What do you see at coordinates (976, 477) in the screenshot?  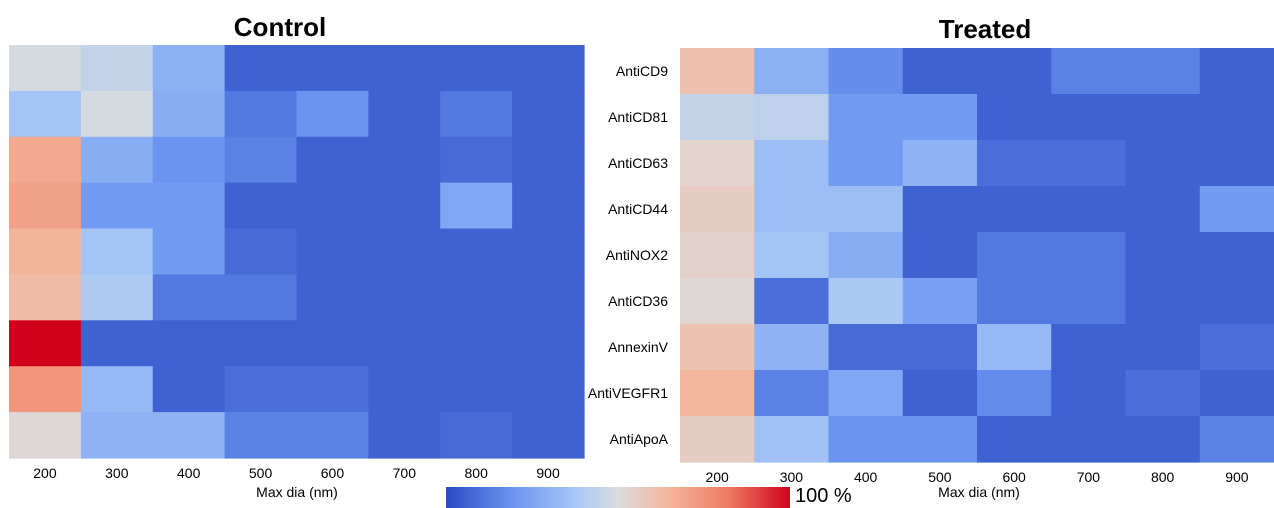 I see `treated-x-ticks: 200 300 400 500 600 700 800 900` at bounding box center [976, 477].